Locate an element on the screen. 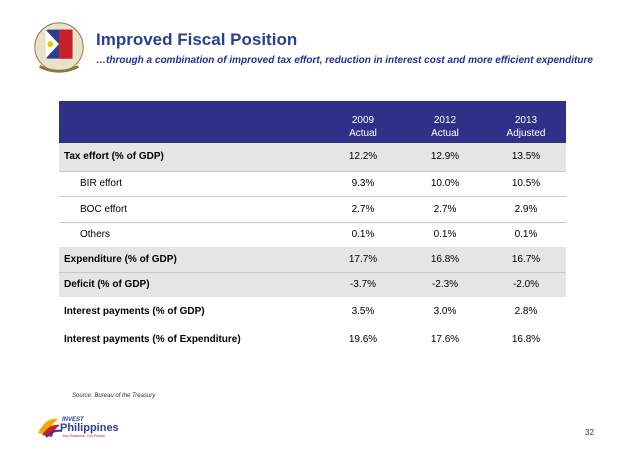  cell-value: 17.7% is located at coordinates (363, 260).